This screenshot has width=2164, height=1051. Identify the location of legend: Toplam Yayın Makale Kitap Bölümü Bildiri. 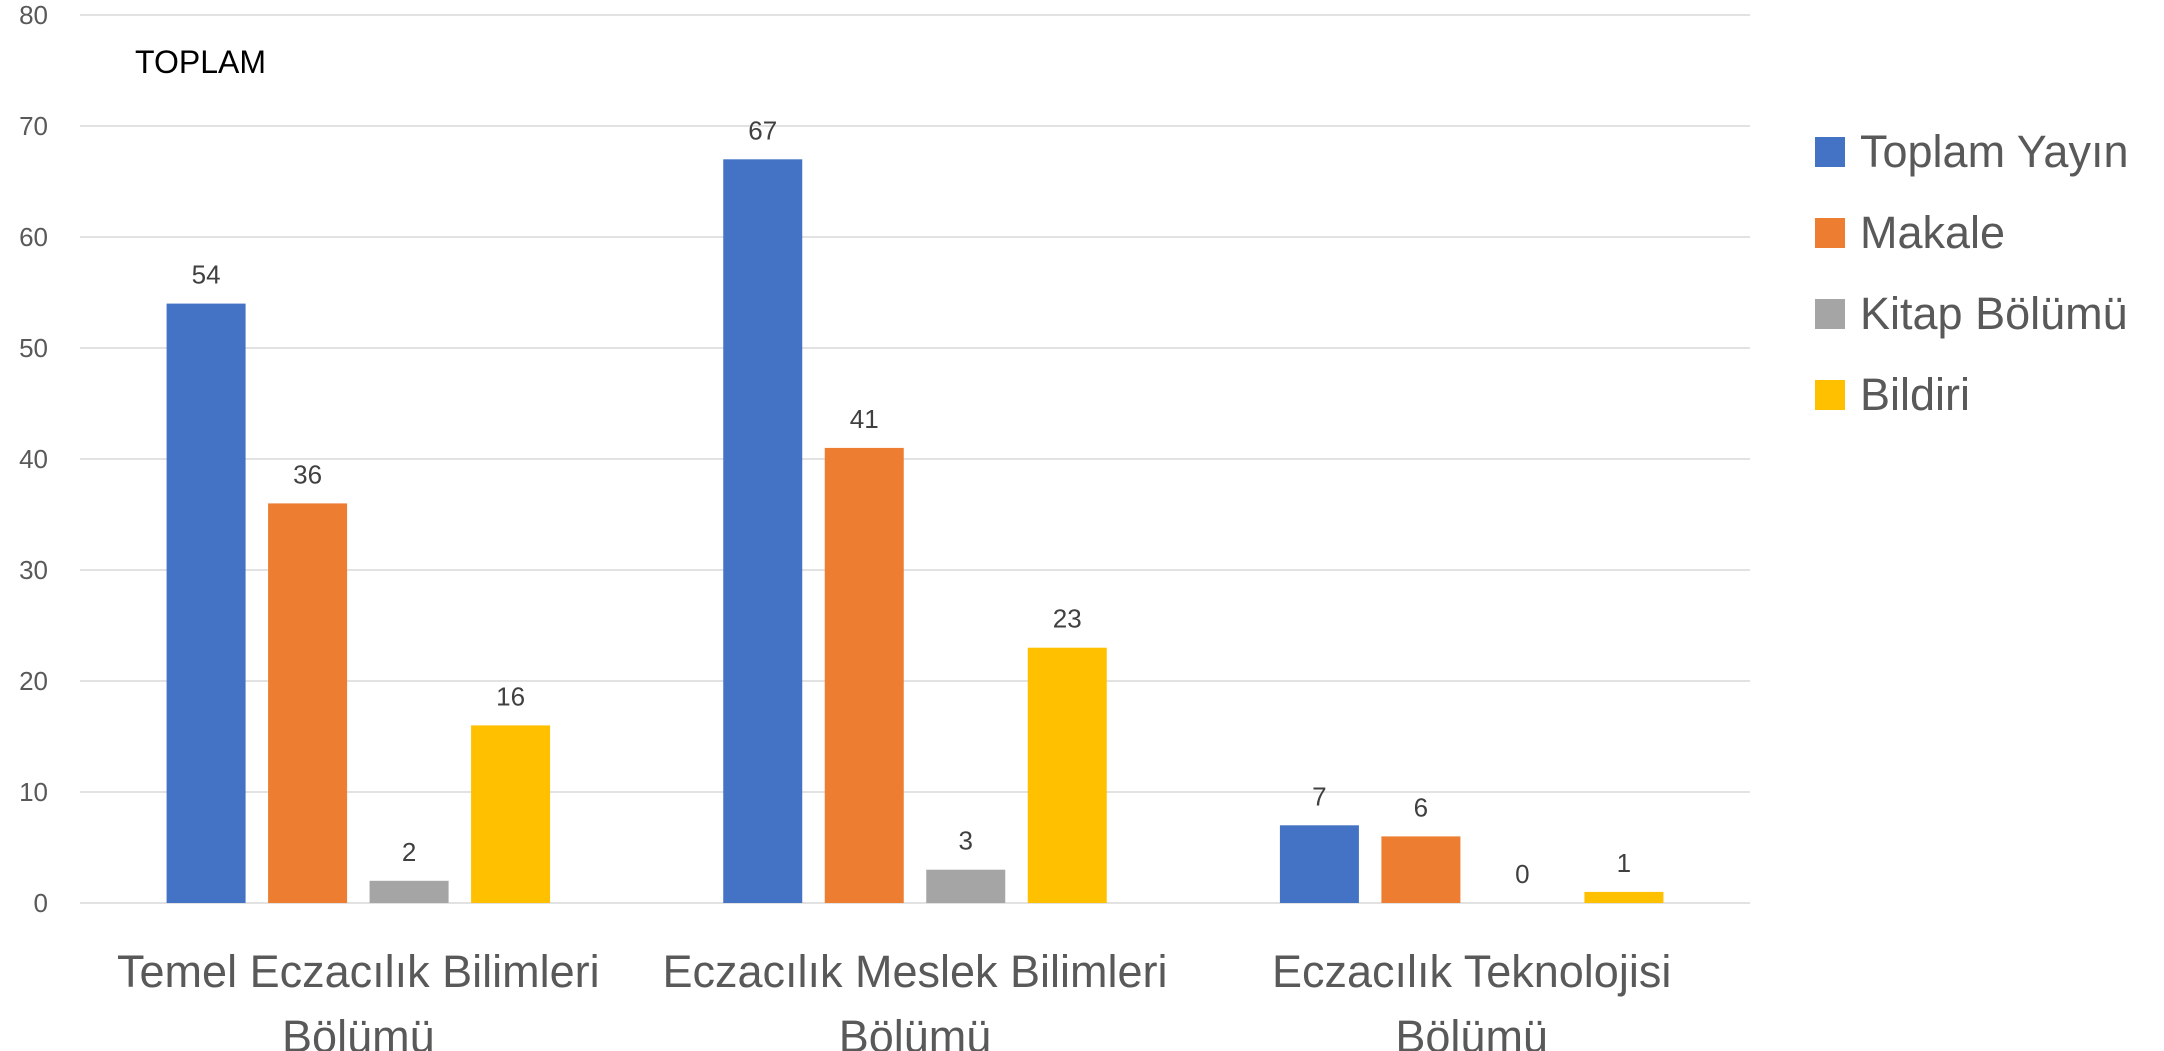
(1971, 273).